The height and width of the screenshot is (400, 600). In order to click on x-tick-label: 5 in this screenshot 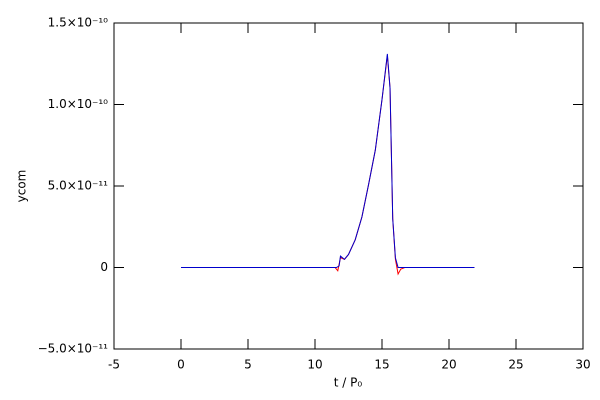, I will do `click(248, 365)`.